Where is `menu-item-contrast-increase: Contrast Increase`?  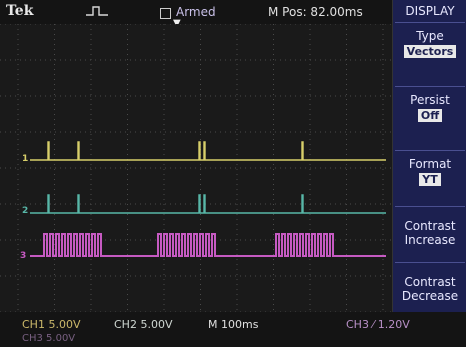 menu-item-contrast-increase: Contrast Increase is located at coordinates (430, 233).